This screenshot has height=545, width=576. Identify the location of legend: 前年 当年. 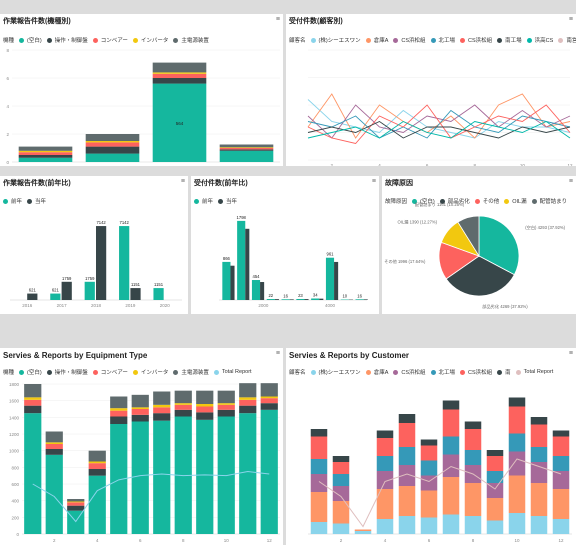
(217, 201).